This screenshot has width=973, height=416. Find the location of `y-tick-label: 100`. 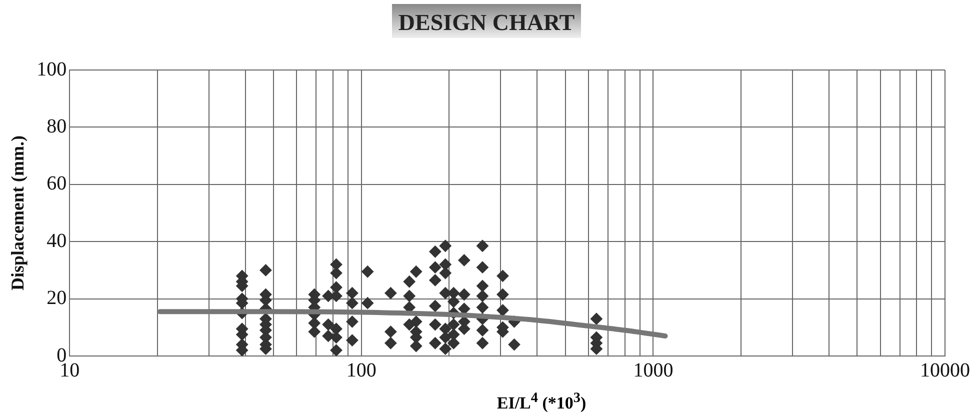

y-tick-label: 100 is located at coordinates (51, 69).